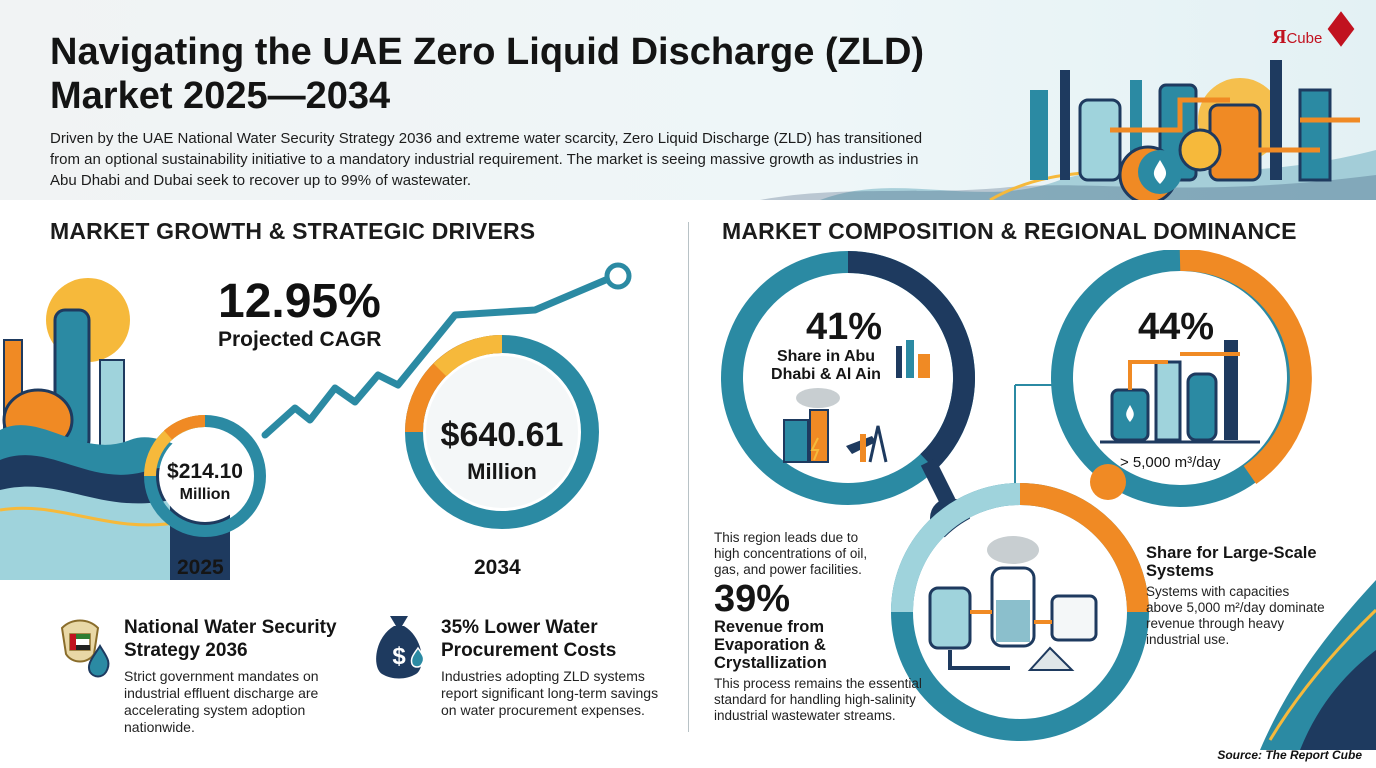  What do you see at coordinates (1341, 29) in the screenshot?
I see `logo-cube-icon` at bounding box center [1341, 29].